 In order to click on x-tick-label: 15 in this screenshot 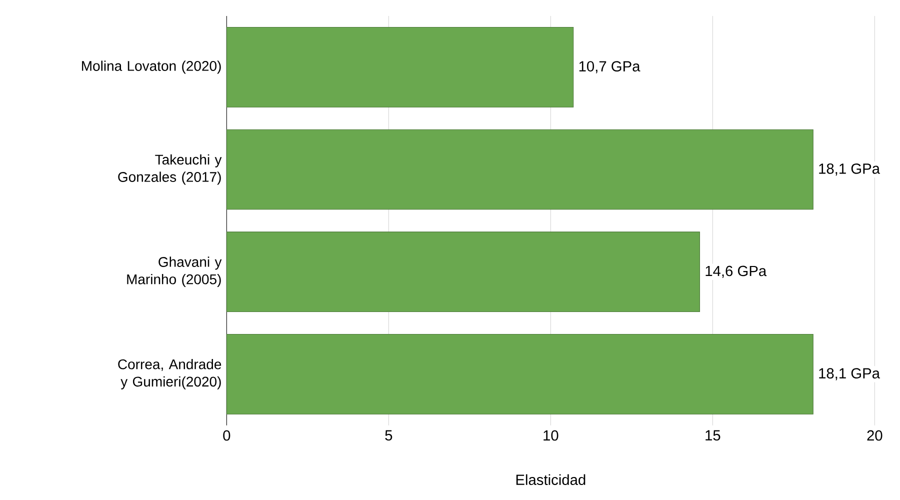, I will do `click(713, 435)`.